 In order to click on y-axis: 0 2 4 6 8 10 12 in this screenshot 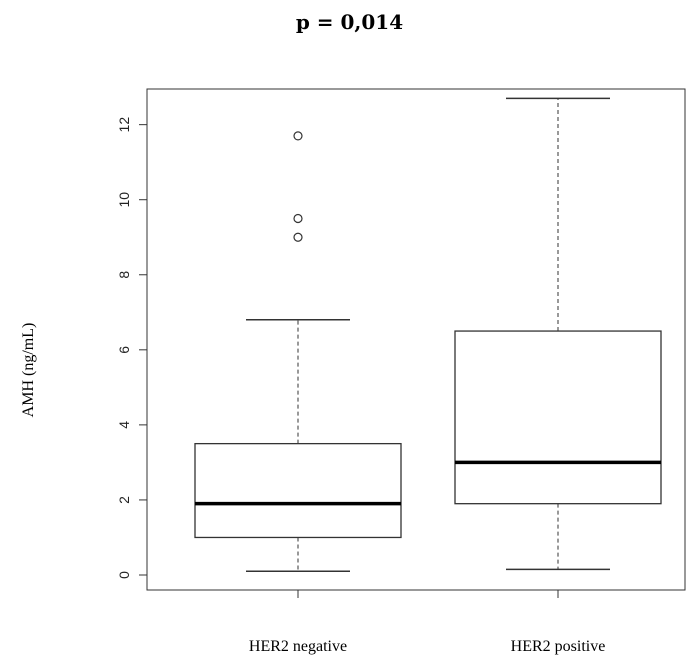, I will do `click(132, 348)`.